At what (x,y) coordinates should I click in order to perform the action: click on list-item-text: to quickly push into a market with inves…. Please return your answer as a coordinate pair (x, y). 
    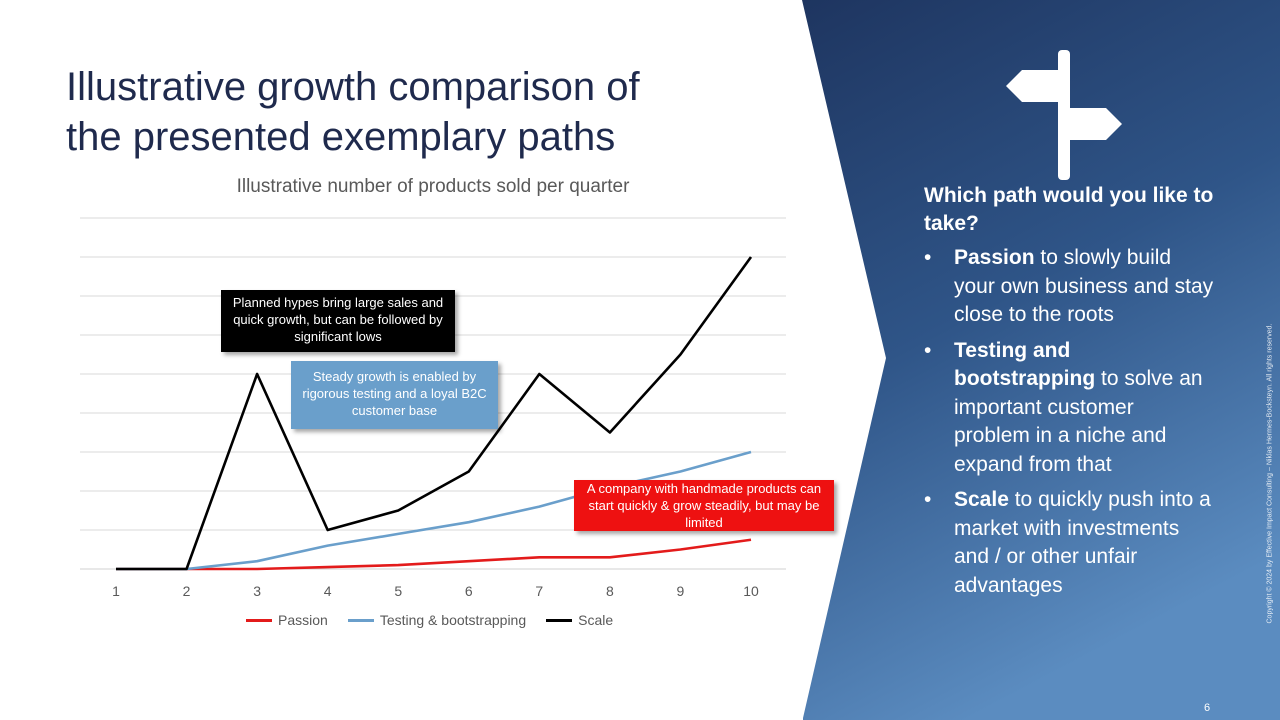
    Looking at the image, I should click on (1082, 542).